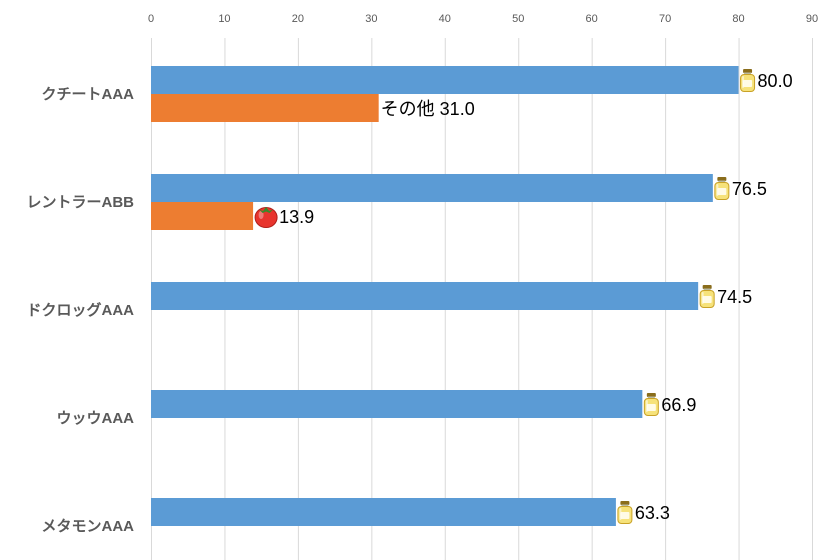  I want to click on category-label: メタモンAAA, so click(88, 526).